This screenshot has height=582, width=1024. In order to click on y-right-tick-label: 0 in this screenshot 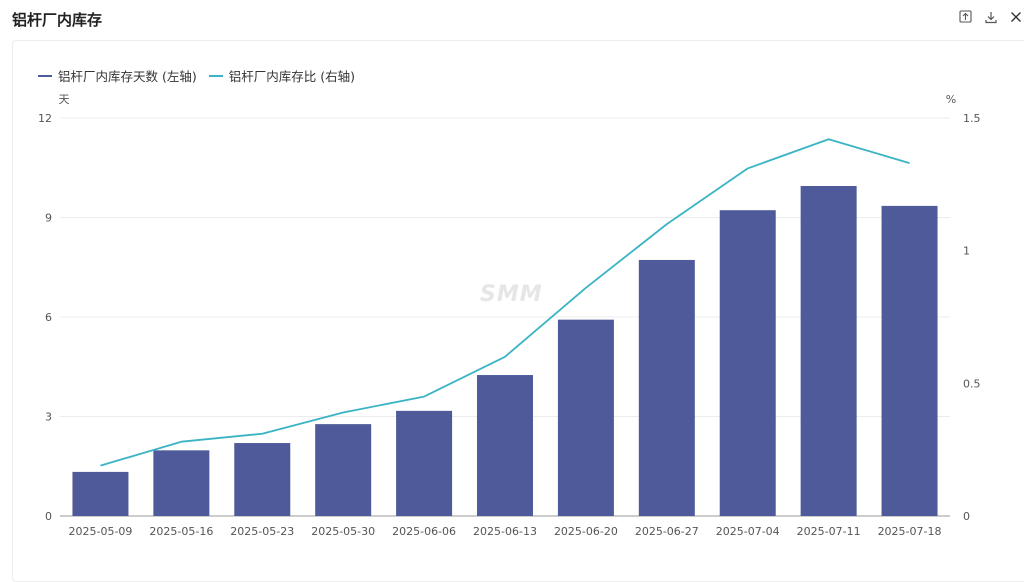, I will do `click(966, 516)`.